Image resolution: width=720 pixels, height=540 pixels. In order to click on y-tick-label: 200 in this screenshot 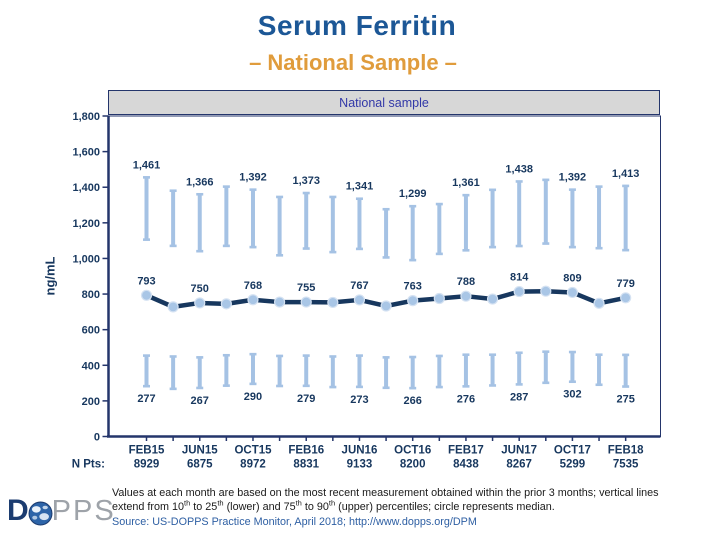, I will do `click(91, 402)`.